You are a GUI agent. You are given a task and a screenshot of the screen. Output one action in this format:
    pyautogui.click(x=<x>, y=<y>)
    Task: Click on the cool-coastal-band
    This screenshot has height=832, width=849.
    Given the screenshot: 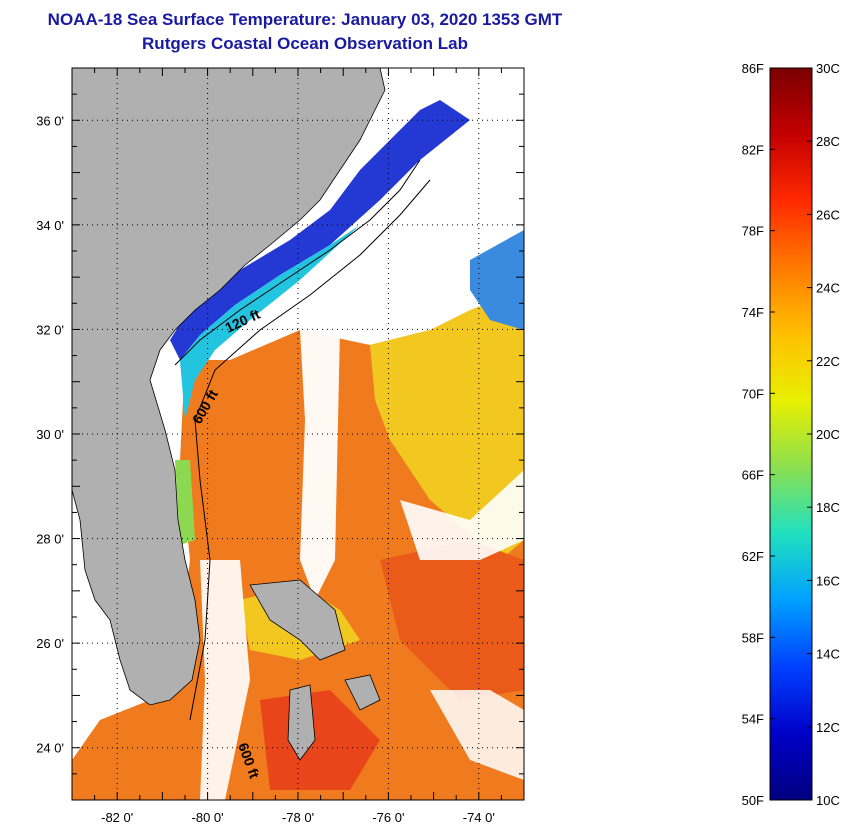 What is the action you would take?
    pyautogui.click(x=270, y=322)
    